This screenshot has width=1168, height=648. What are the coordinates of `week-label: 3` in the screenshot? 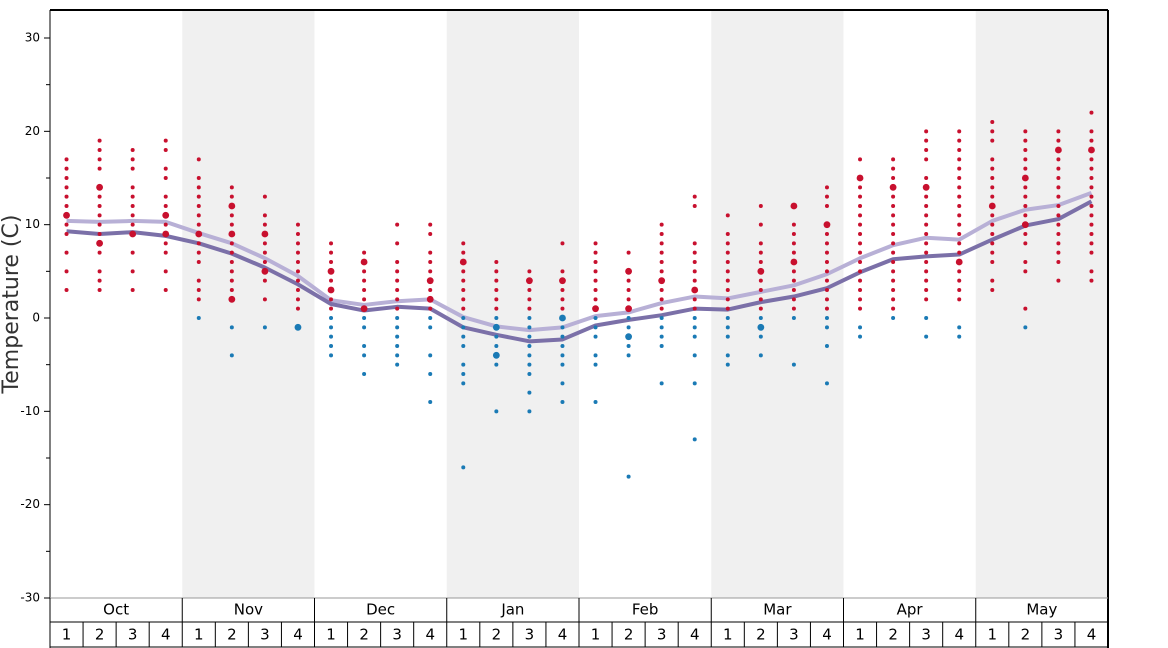 It's located at (794, 635).